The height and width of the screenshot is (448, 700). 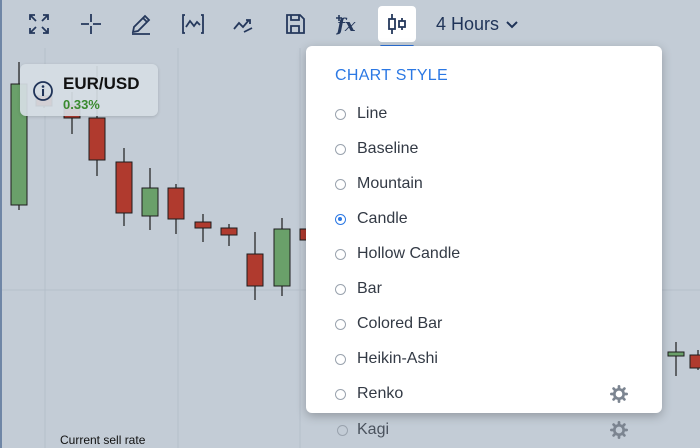 What do you see at coordinates (397, 24) in the screenshot?
I see `candle-style-icon` at bounding box center [397, 24].